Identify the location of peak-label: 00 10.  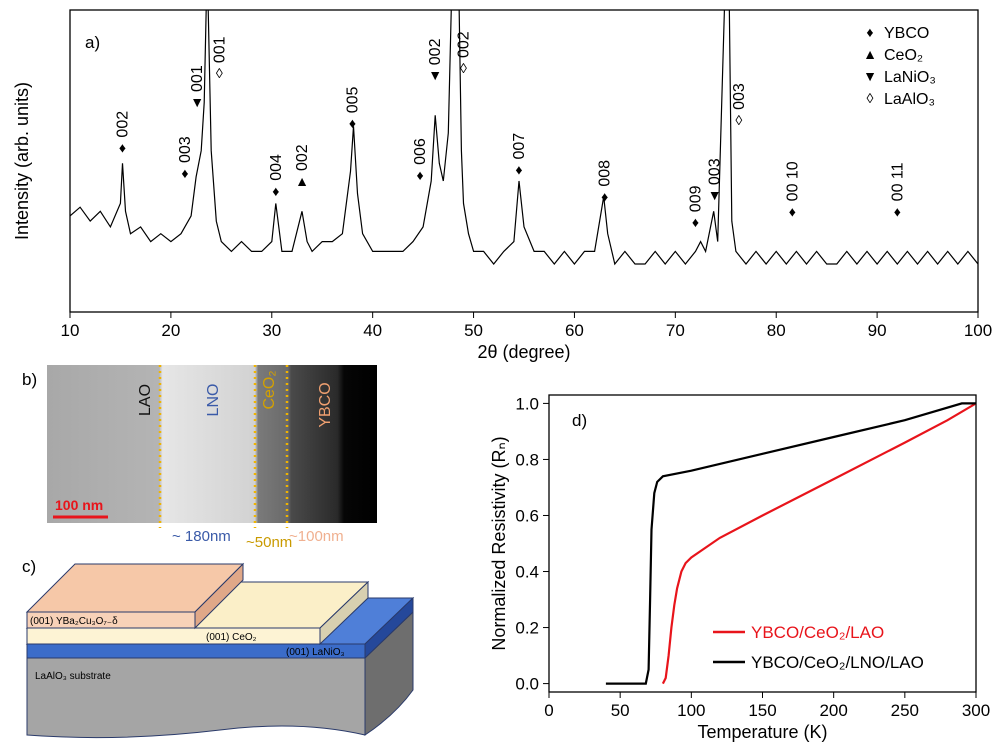
(792, 181).